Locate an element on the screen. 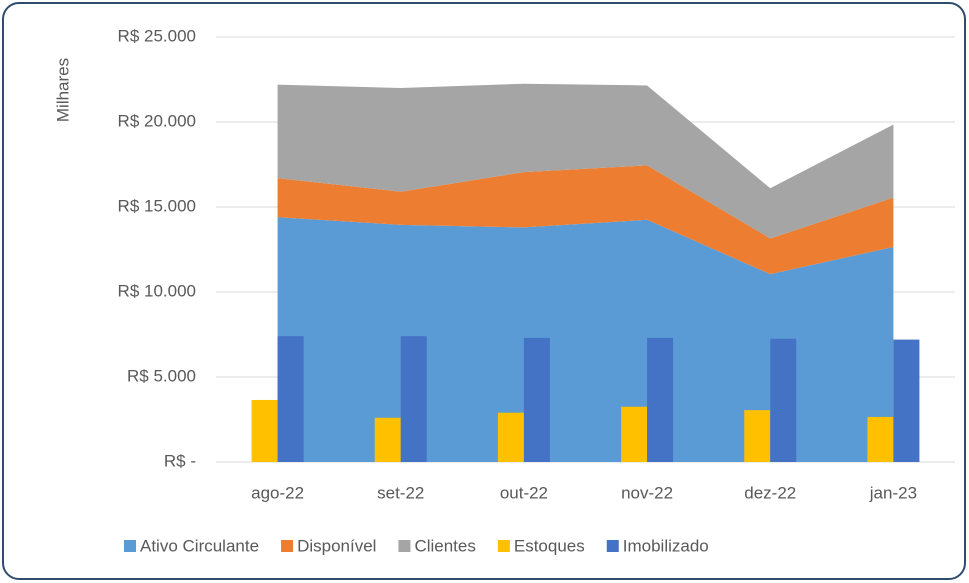  legend-label: Imobilizado is located at coordinates (666, 545).